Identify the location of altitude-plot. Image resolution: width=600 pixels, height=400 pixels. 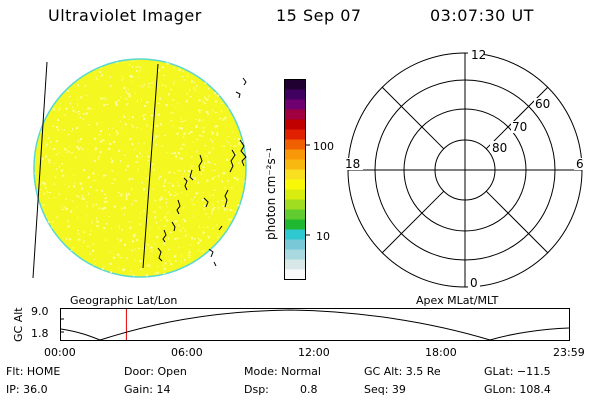
(315, 324).